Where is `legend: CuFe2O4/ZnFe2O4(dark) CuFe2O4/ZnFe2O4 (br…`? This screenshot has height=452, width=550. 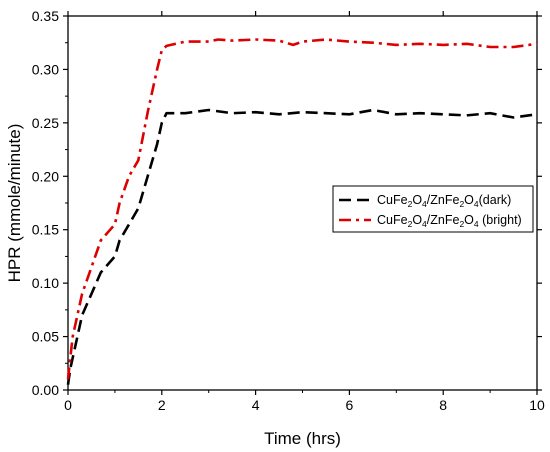
legend: CuFe2O4/ZnFe2O4(dark) CuFe2O4/ZnFe2O4 (br… is located at coordinates (433, 209).